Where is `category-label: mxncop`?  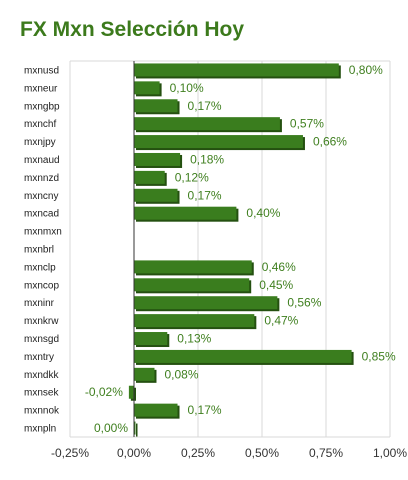 category-label: mxncop is located at coordinates (41, 285).